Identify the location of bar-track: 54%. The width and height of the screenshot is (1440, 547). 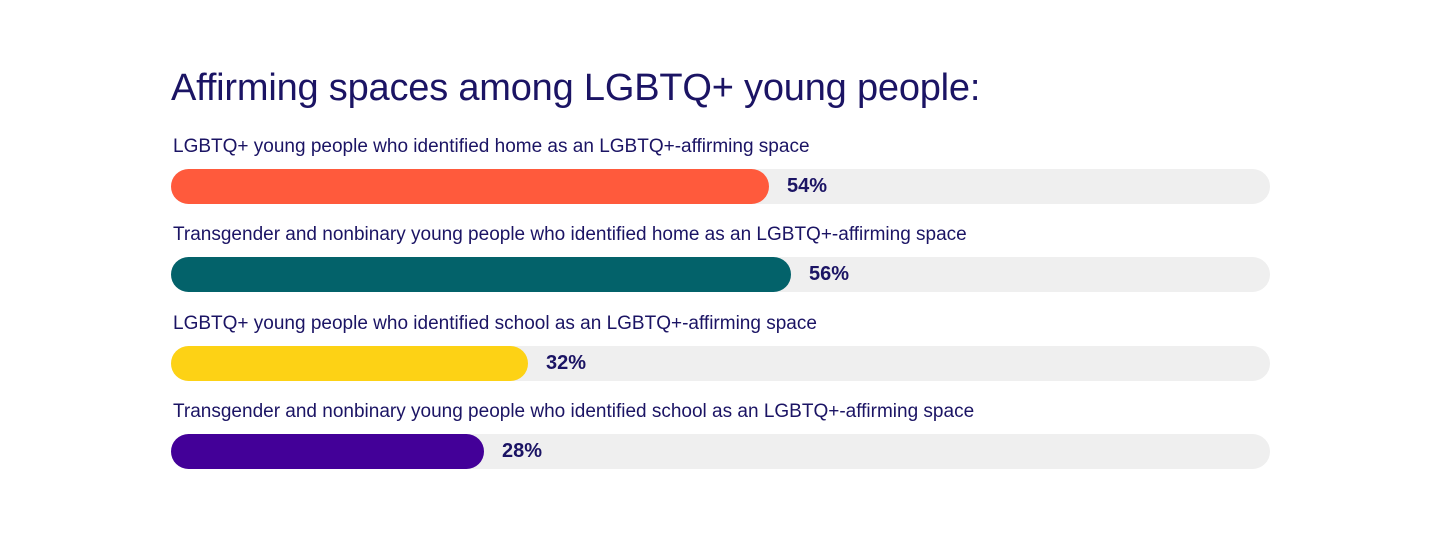
(720, 186).